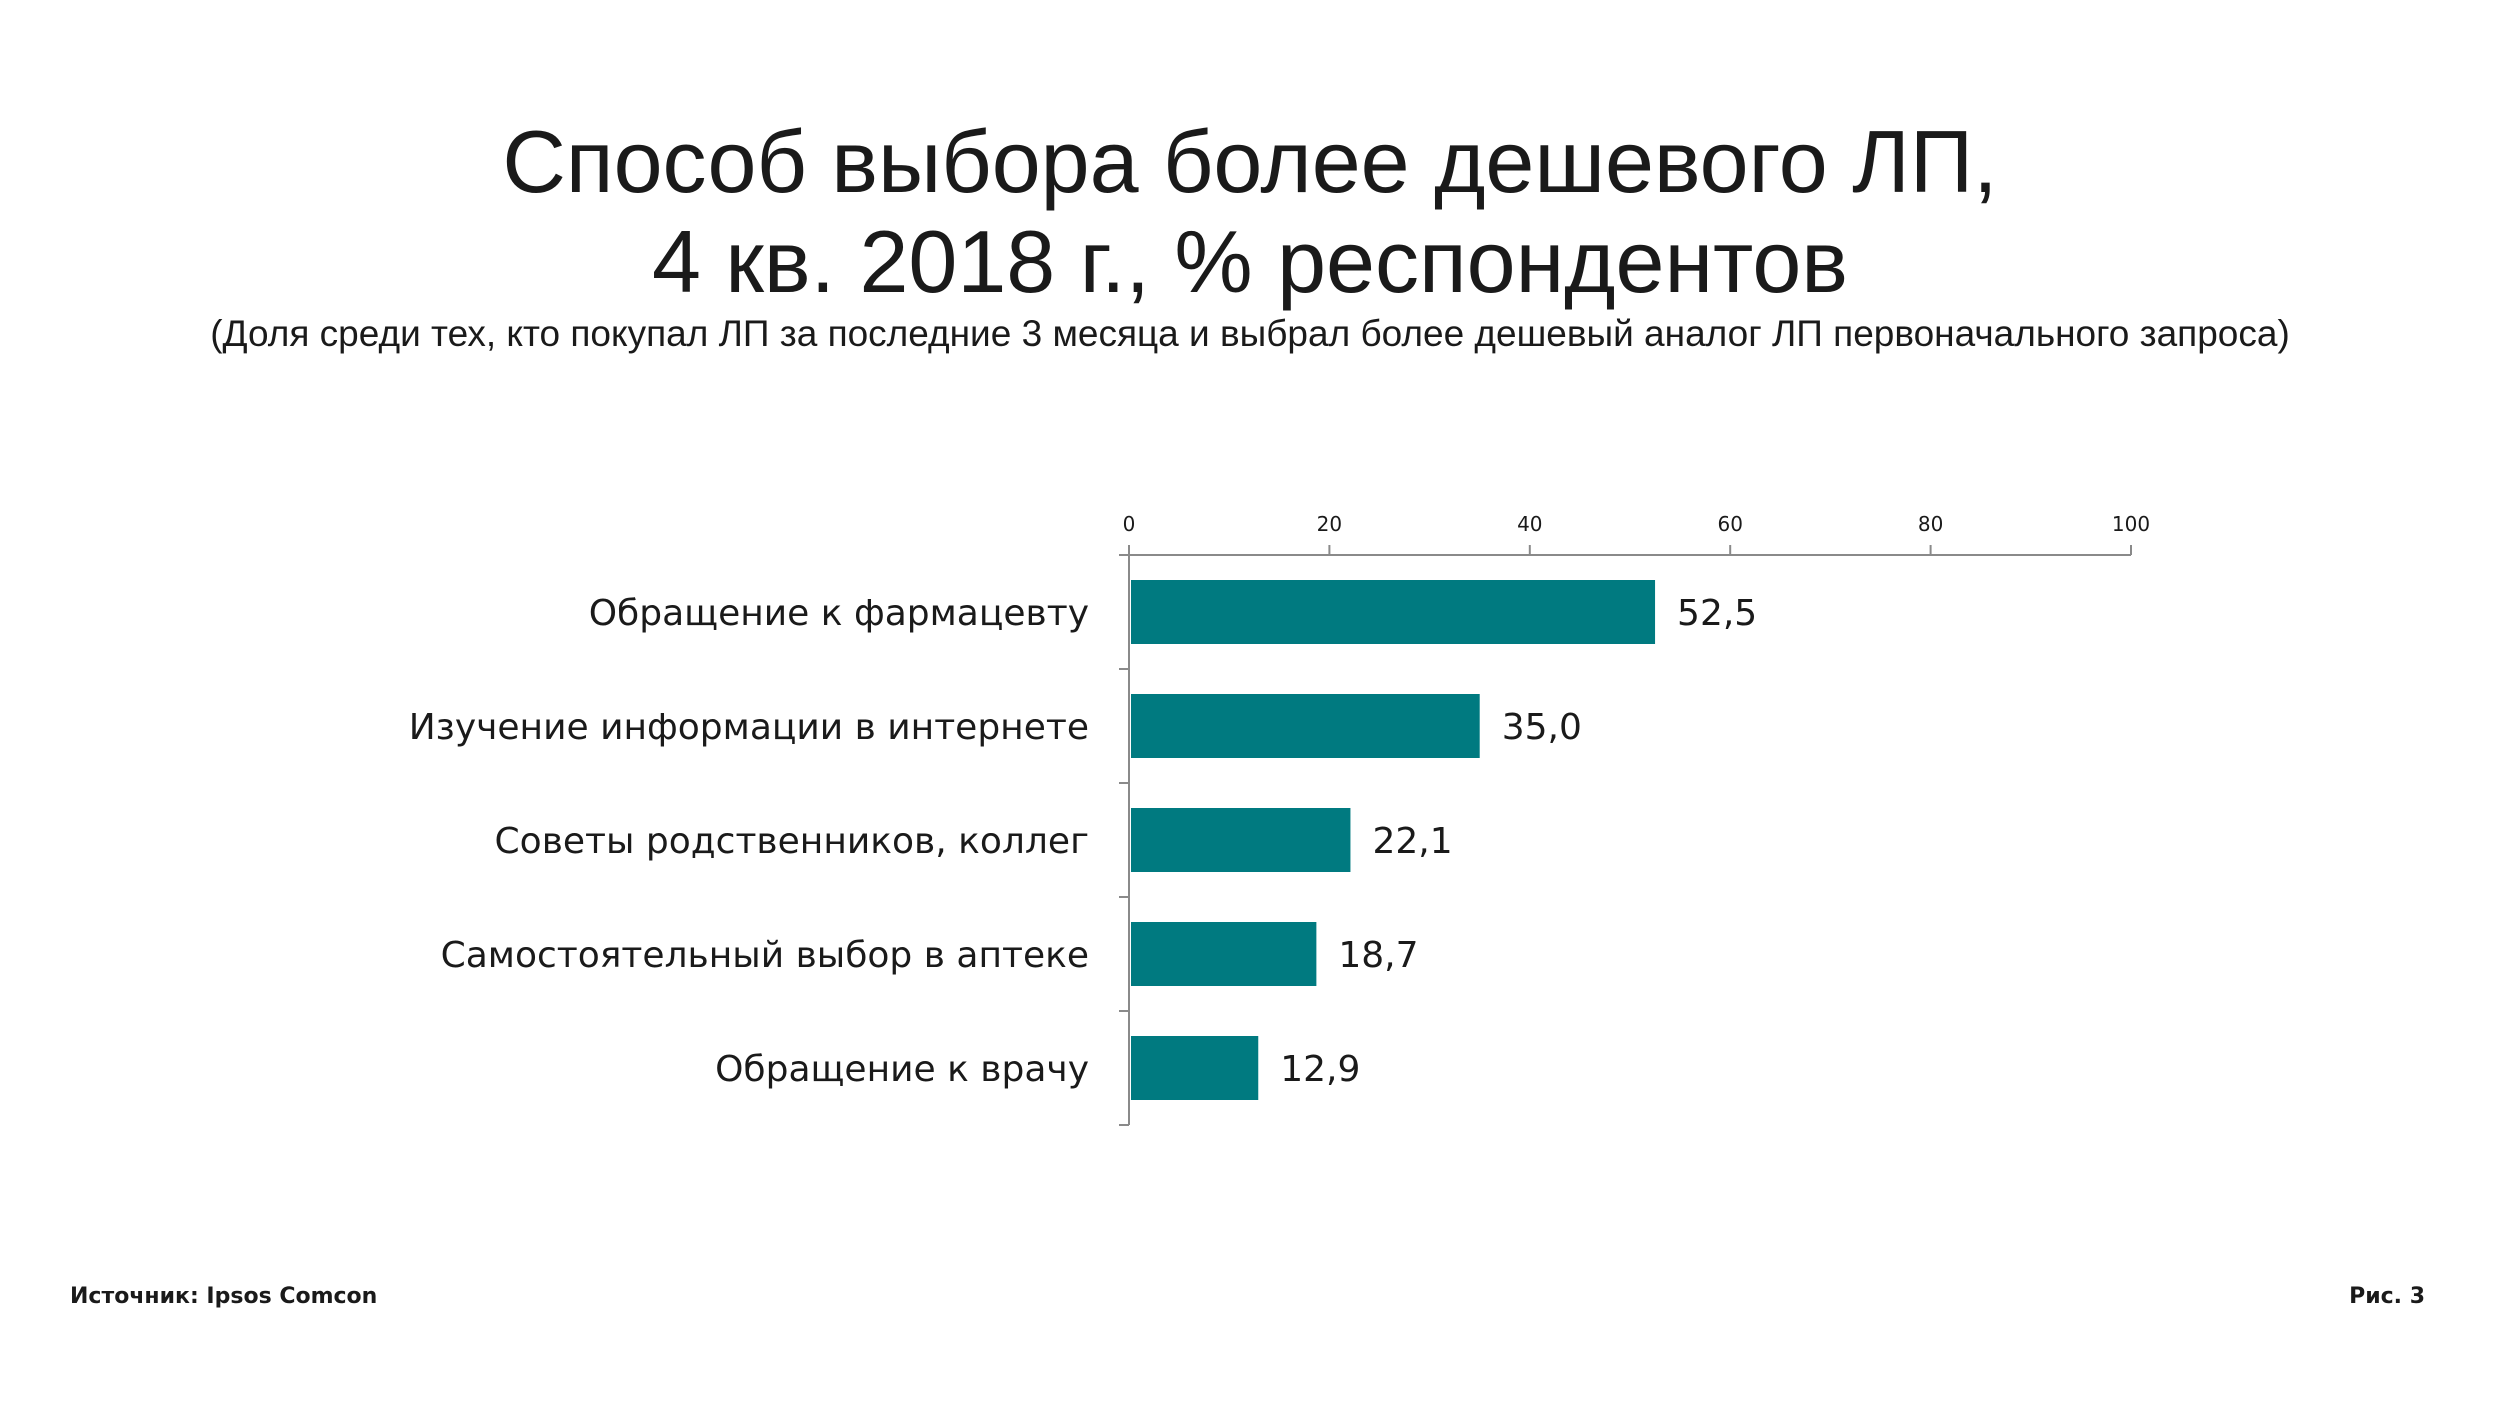 This screenshot has width=2500, height=1406. I want to click on value-label: 52,5, so click(1717, 613).